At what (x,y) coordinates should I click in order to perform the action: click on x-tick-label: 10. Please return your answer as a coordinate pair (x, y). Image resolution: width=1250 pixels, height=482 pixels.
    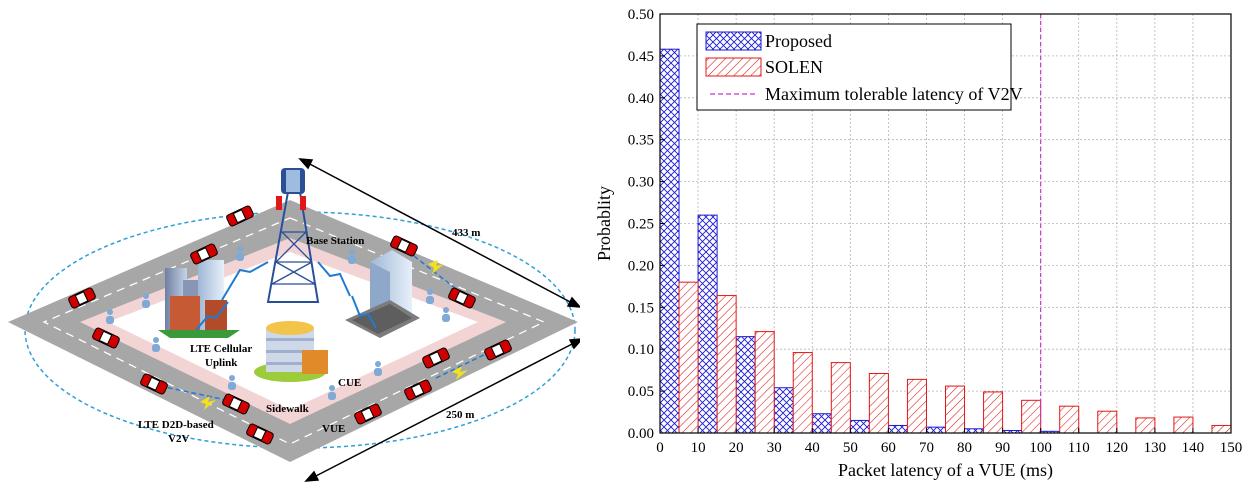
    Looking at the image, I should click on (698, 448).